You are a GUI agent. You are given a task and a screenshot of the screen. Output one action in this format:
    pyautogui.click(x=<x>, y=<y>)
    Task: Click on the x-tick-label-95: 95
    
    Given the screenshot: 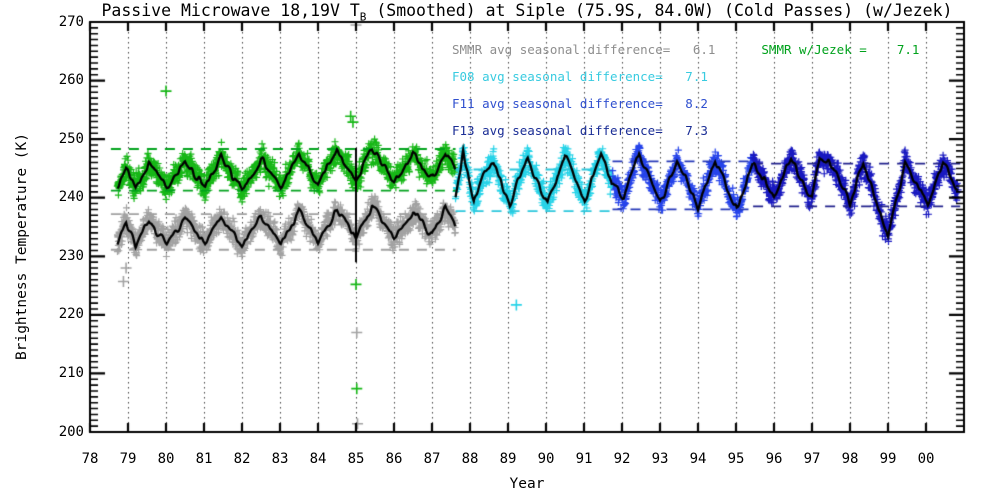 What is the action you would take?
    pyautogui.click(x=736, y=459)
    